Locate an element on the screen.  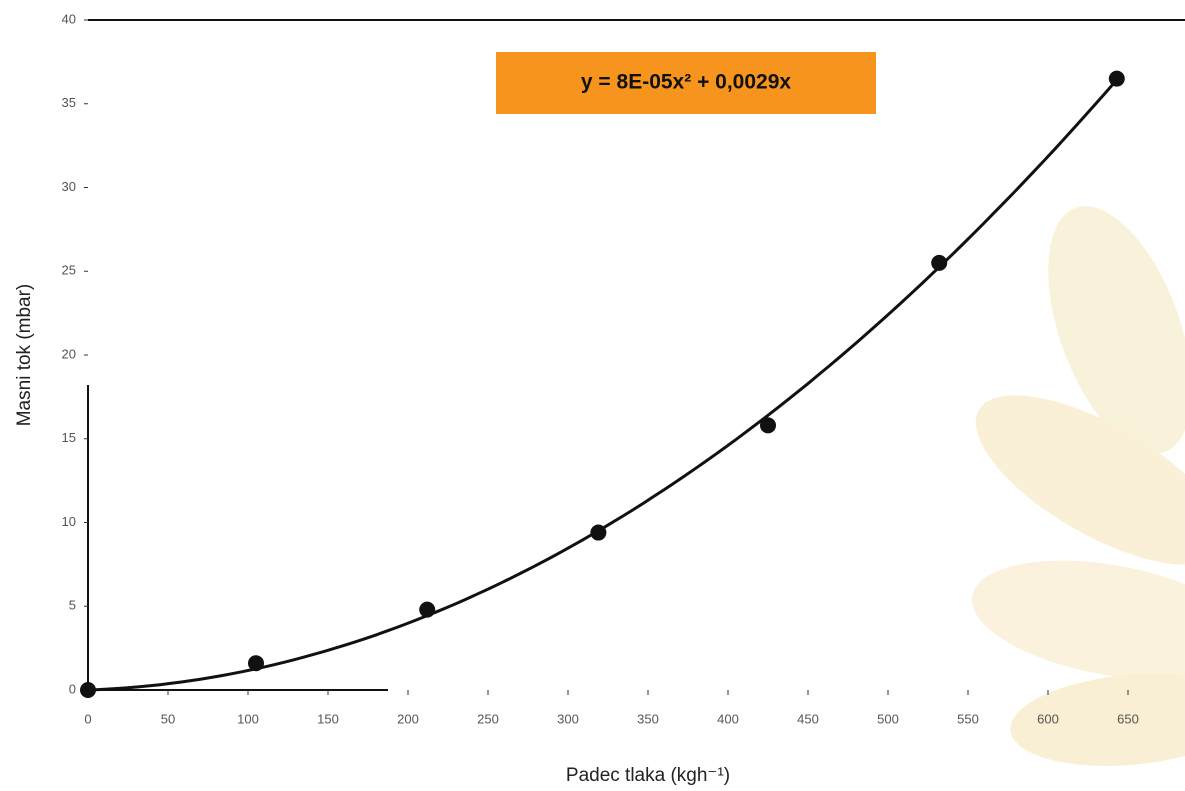
x-tick-label: 250 is located at coordinates (488, 718).